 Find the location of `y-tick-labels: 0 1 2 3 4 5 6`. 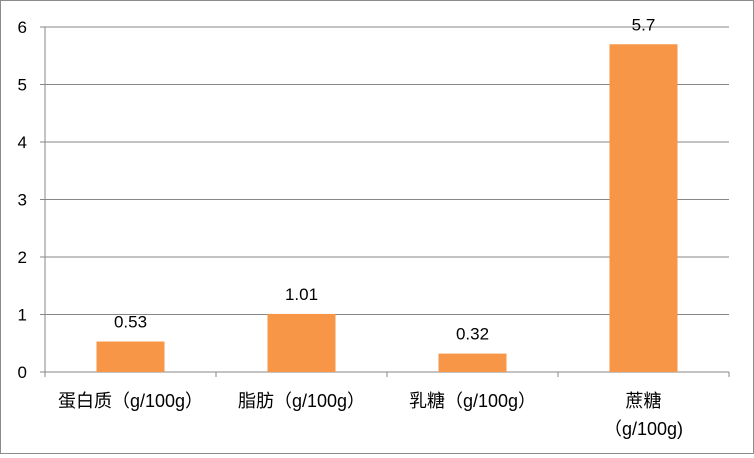

y-tick-labels: 0 1 2 3 4 5 6 is located at coordinates (22, 200).